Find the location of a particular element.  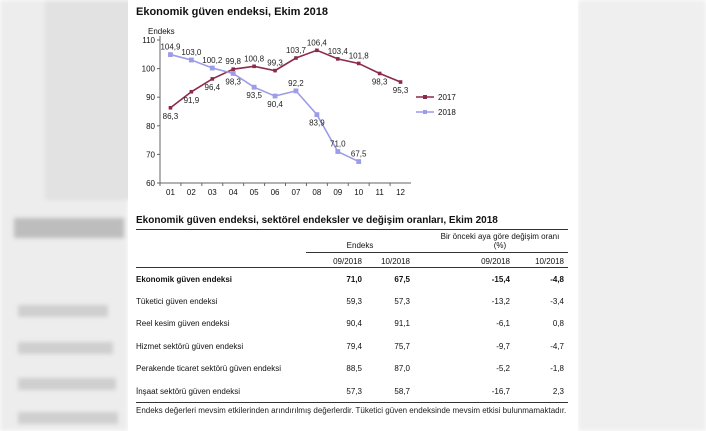

x-tick-label: 09 is located at coordinates (337, 192).